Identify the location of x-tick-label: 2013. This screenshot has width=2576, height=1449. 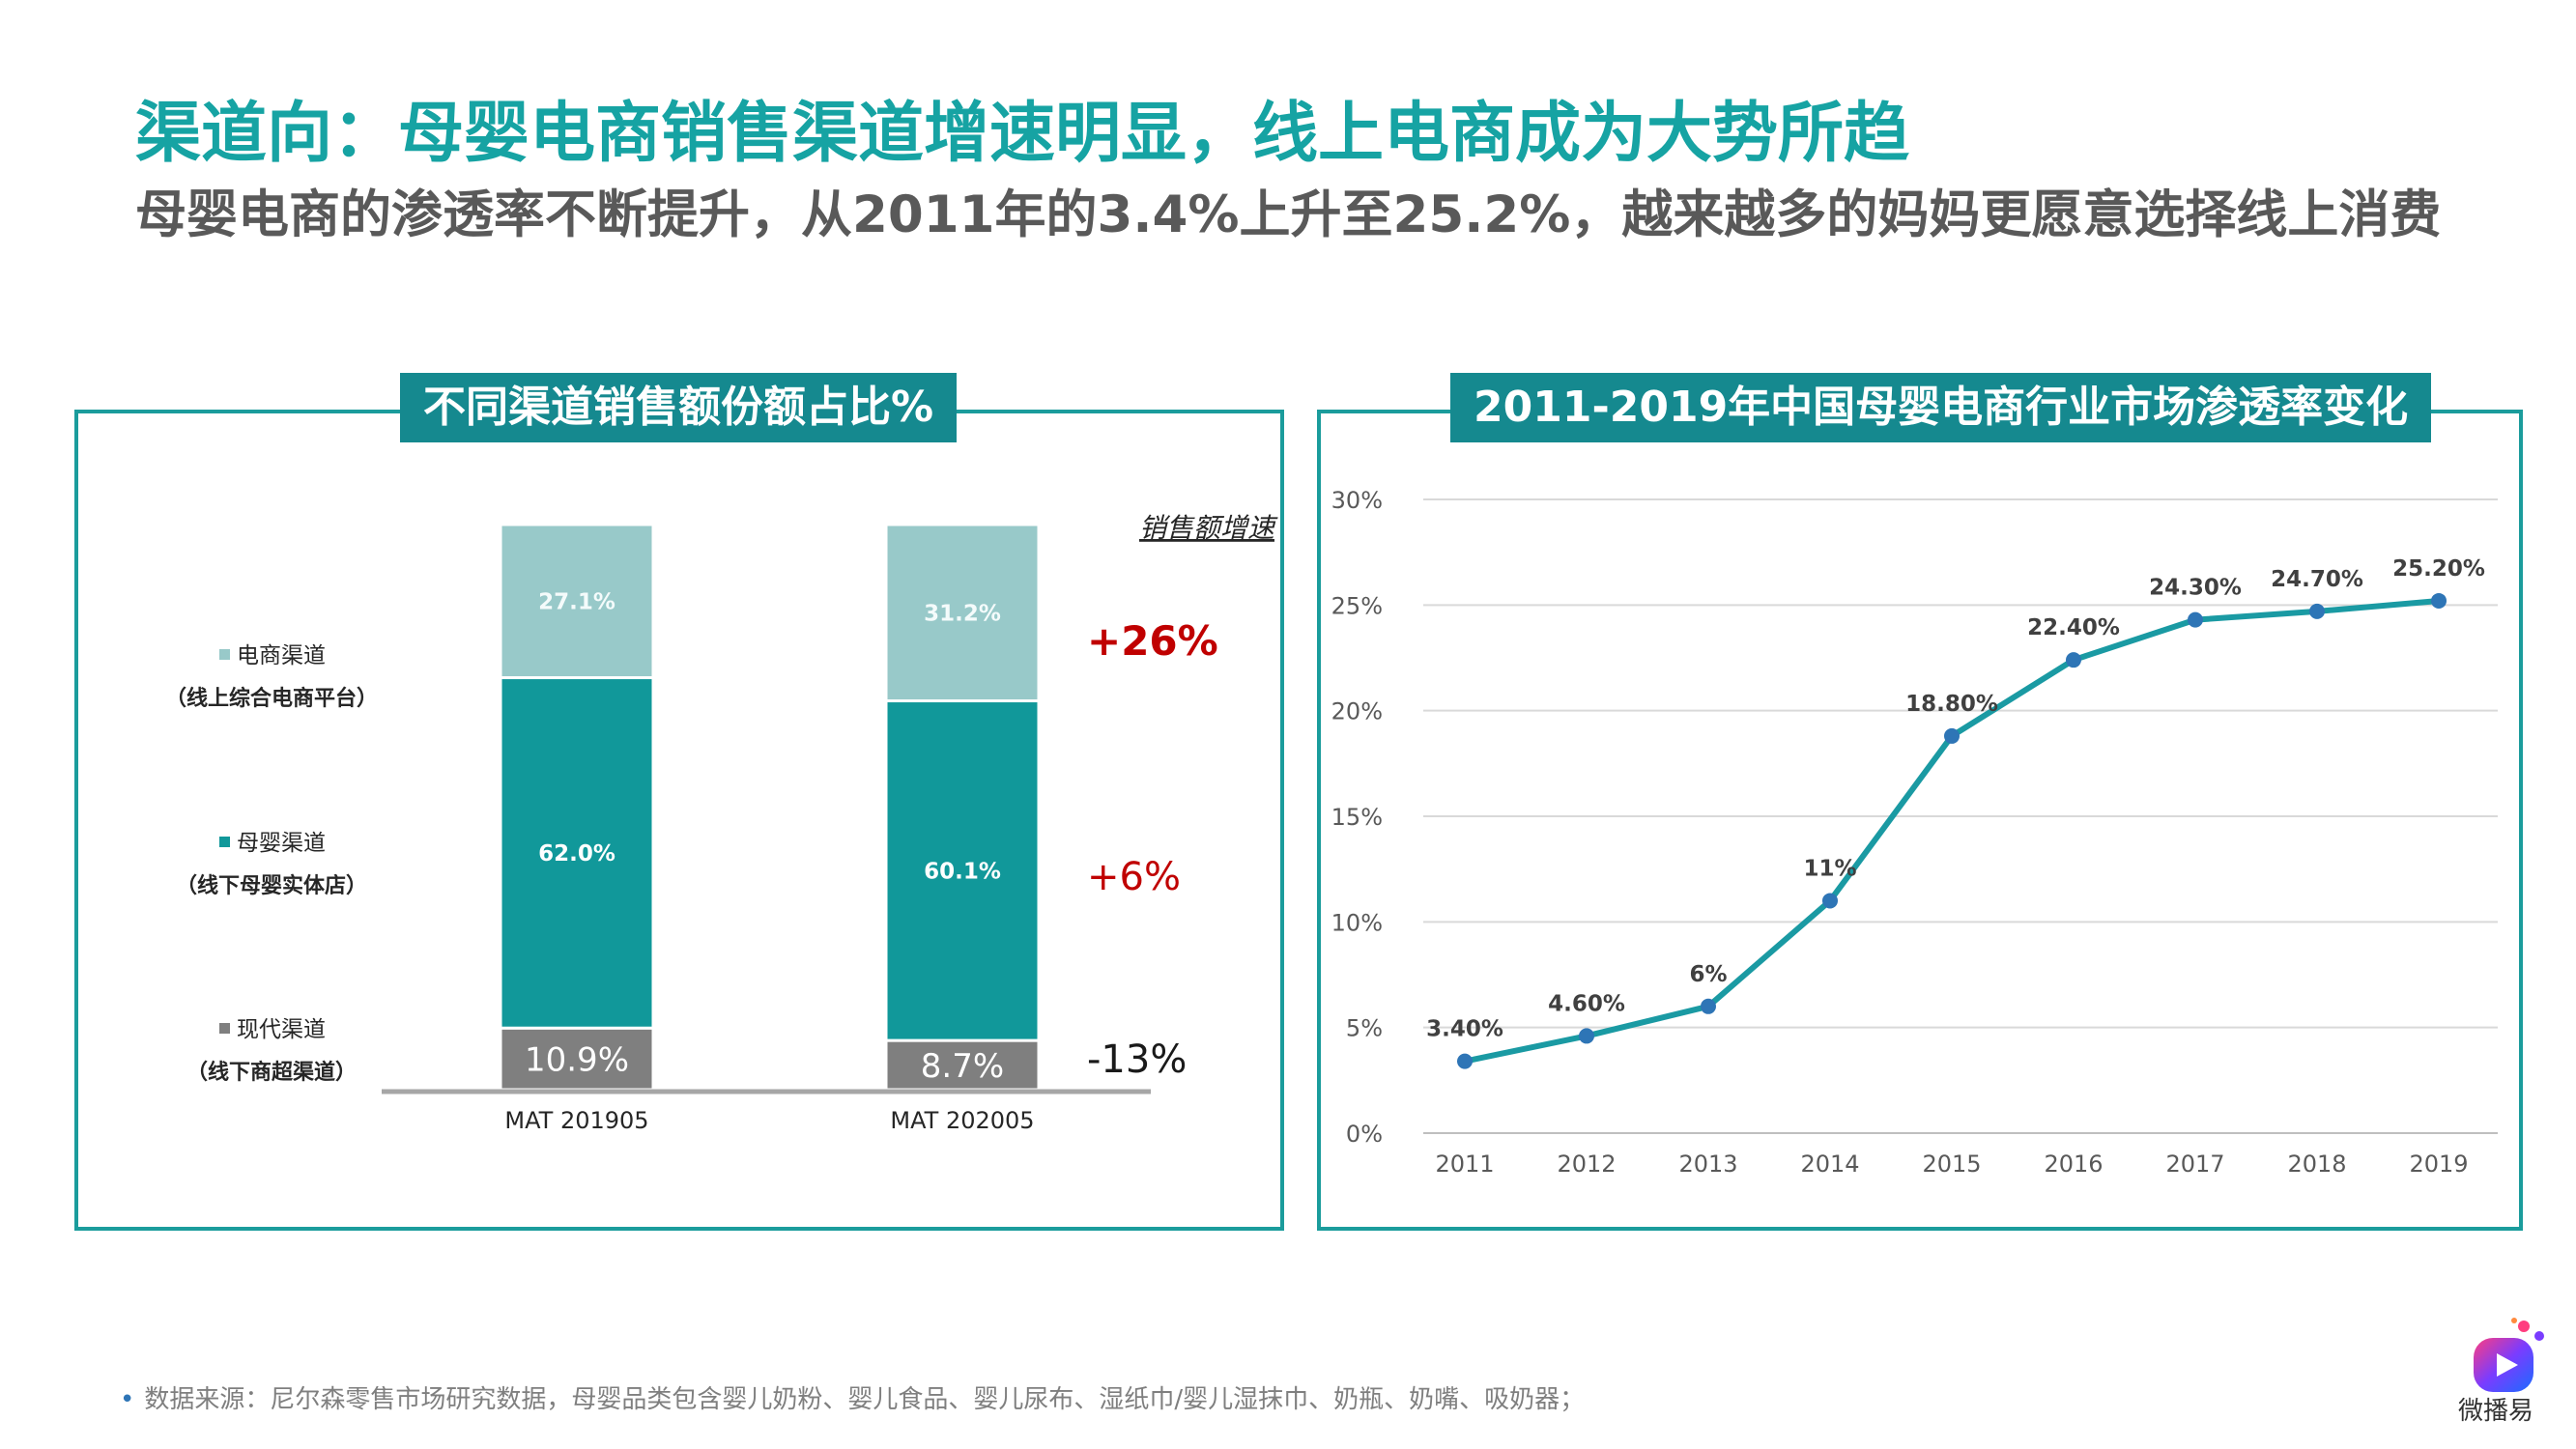
(1708, 1164).